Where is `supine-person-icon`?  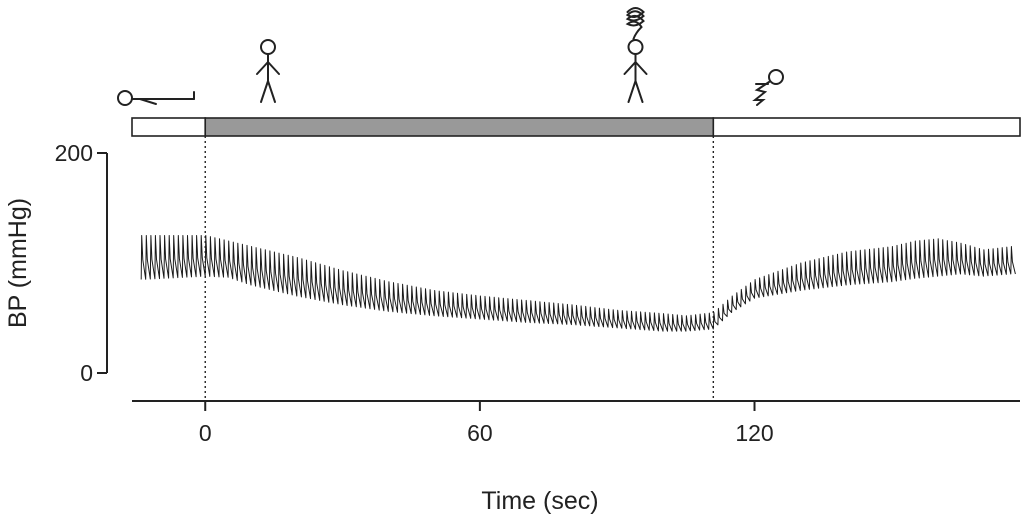 supine-person-icon is located at coordinates (156, 98).